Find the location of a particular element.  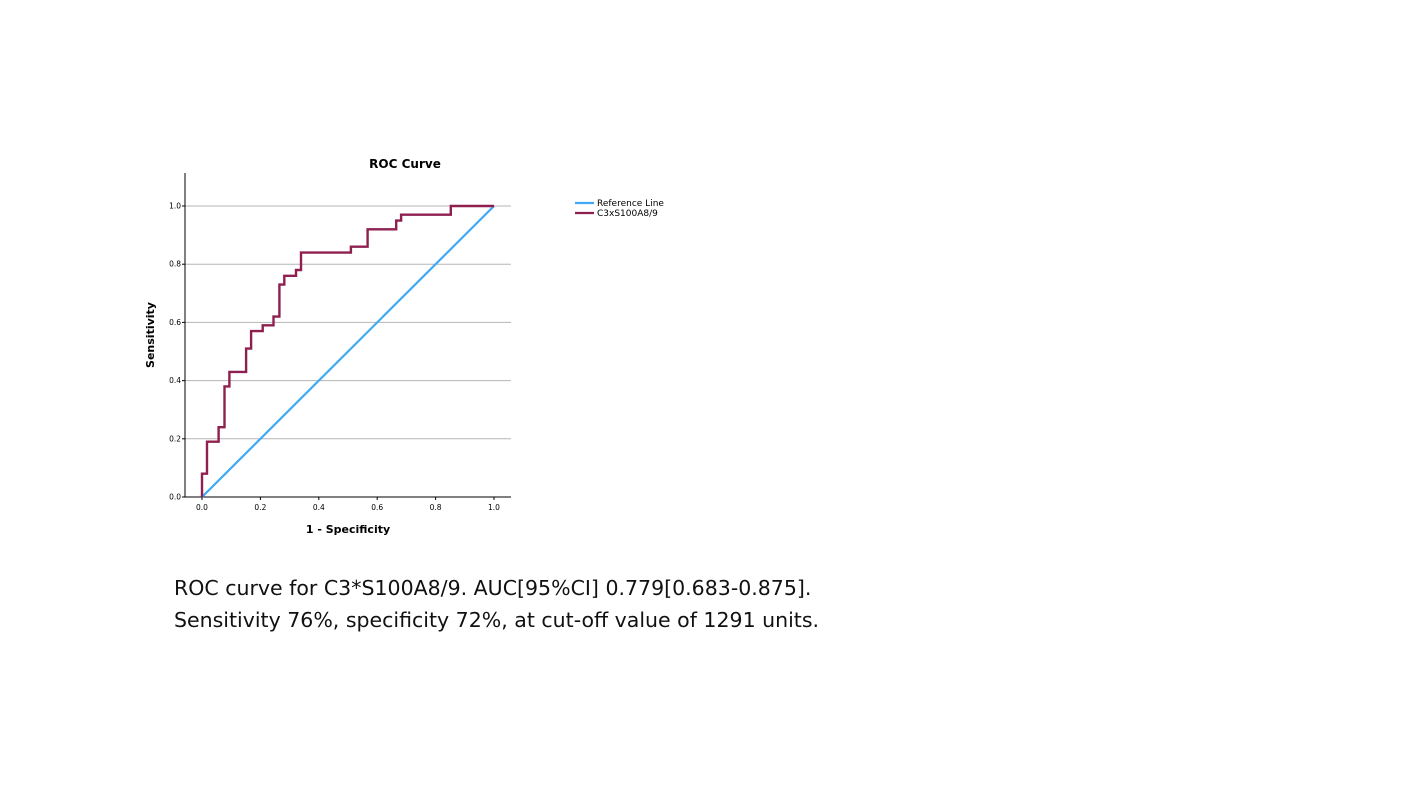

axes is located at coordinates (346, 336).